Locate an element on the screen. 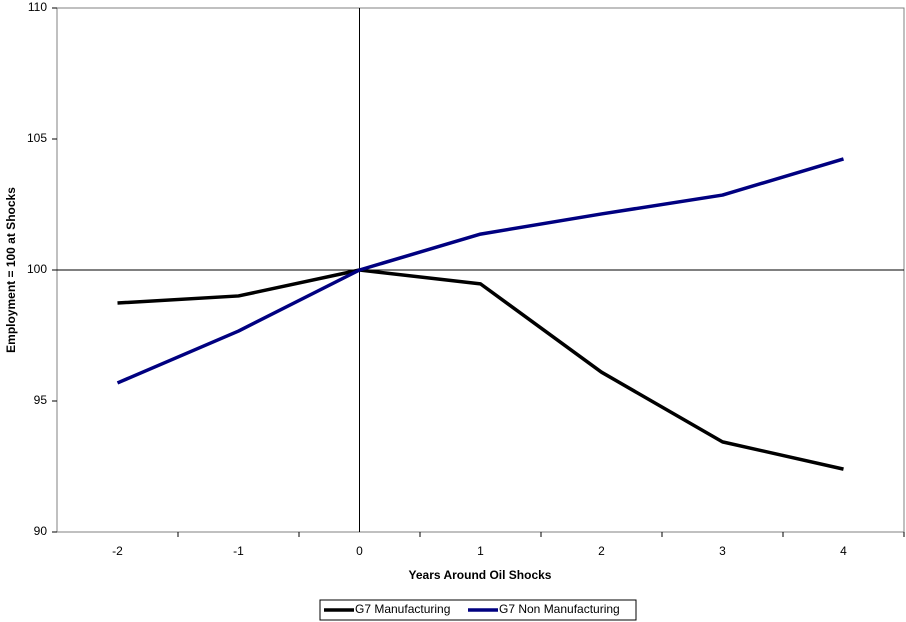  y-tick-label: 90 is located at coordinates (41, 531).